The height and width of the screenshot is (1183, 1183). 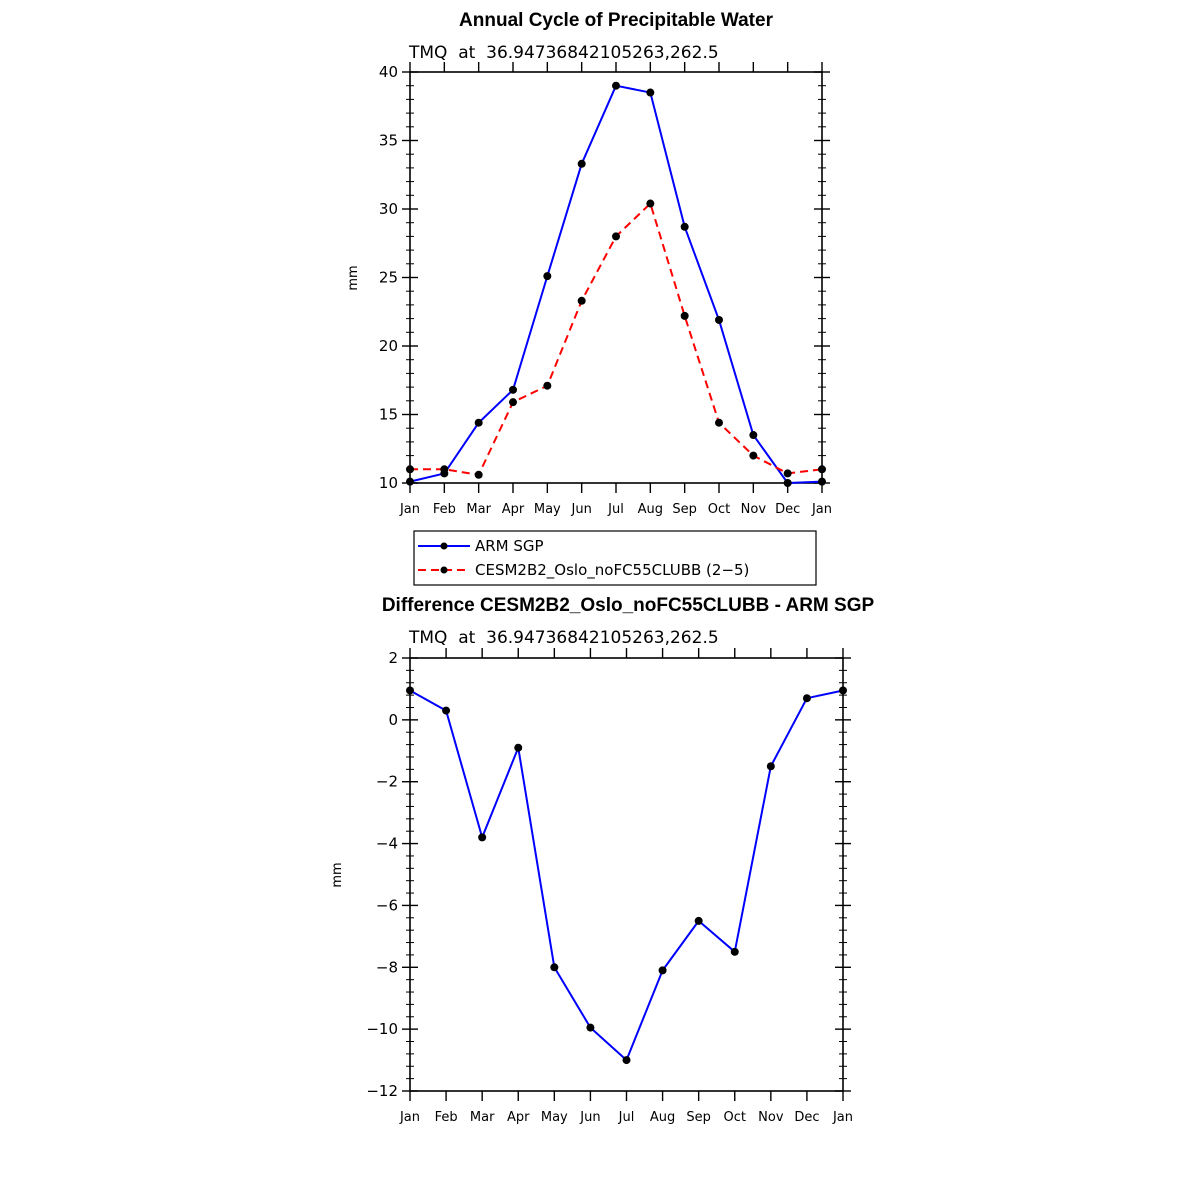 I want to click on chart-2-xtick-label: Mar, so click(x=482, y=1117).